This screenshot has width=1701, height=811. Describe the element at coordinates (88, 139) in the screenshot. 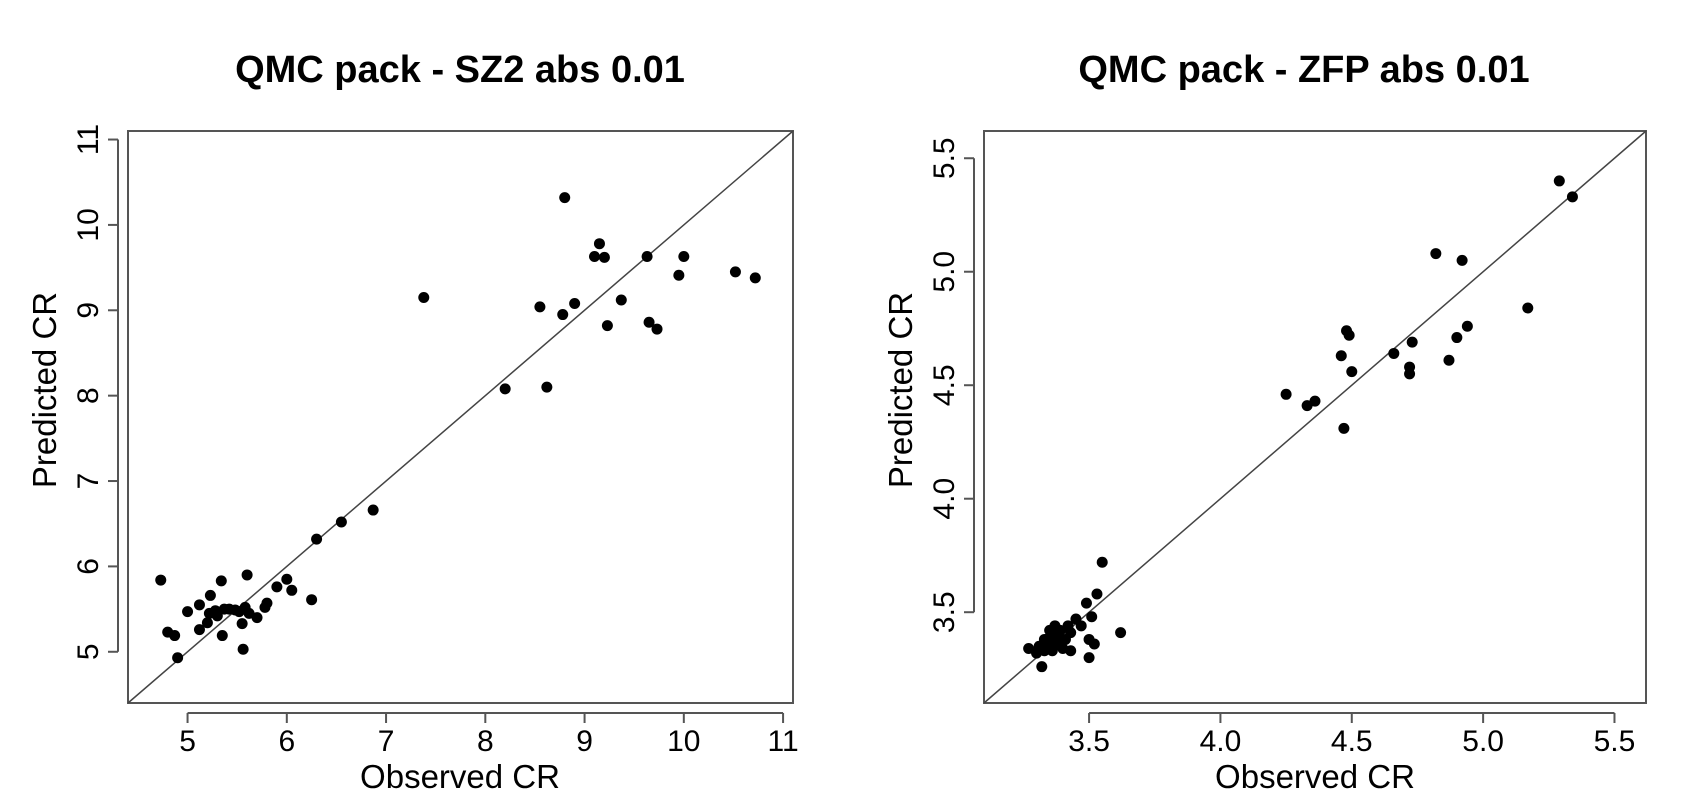

I see `y-tick-label: 11` at that location.